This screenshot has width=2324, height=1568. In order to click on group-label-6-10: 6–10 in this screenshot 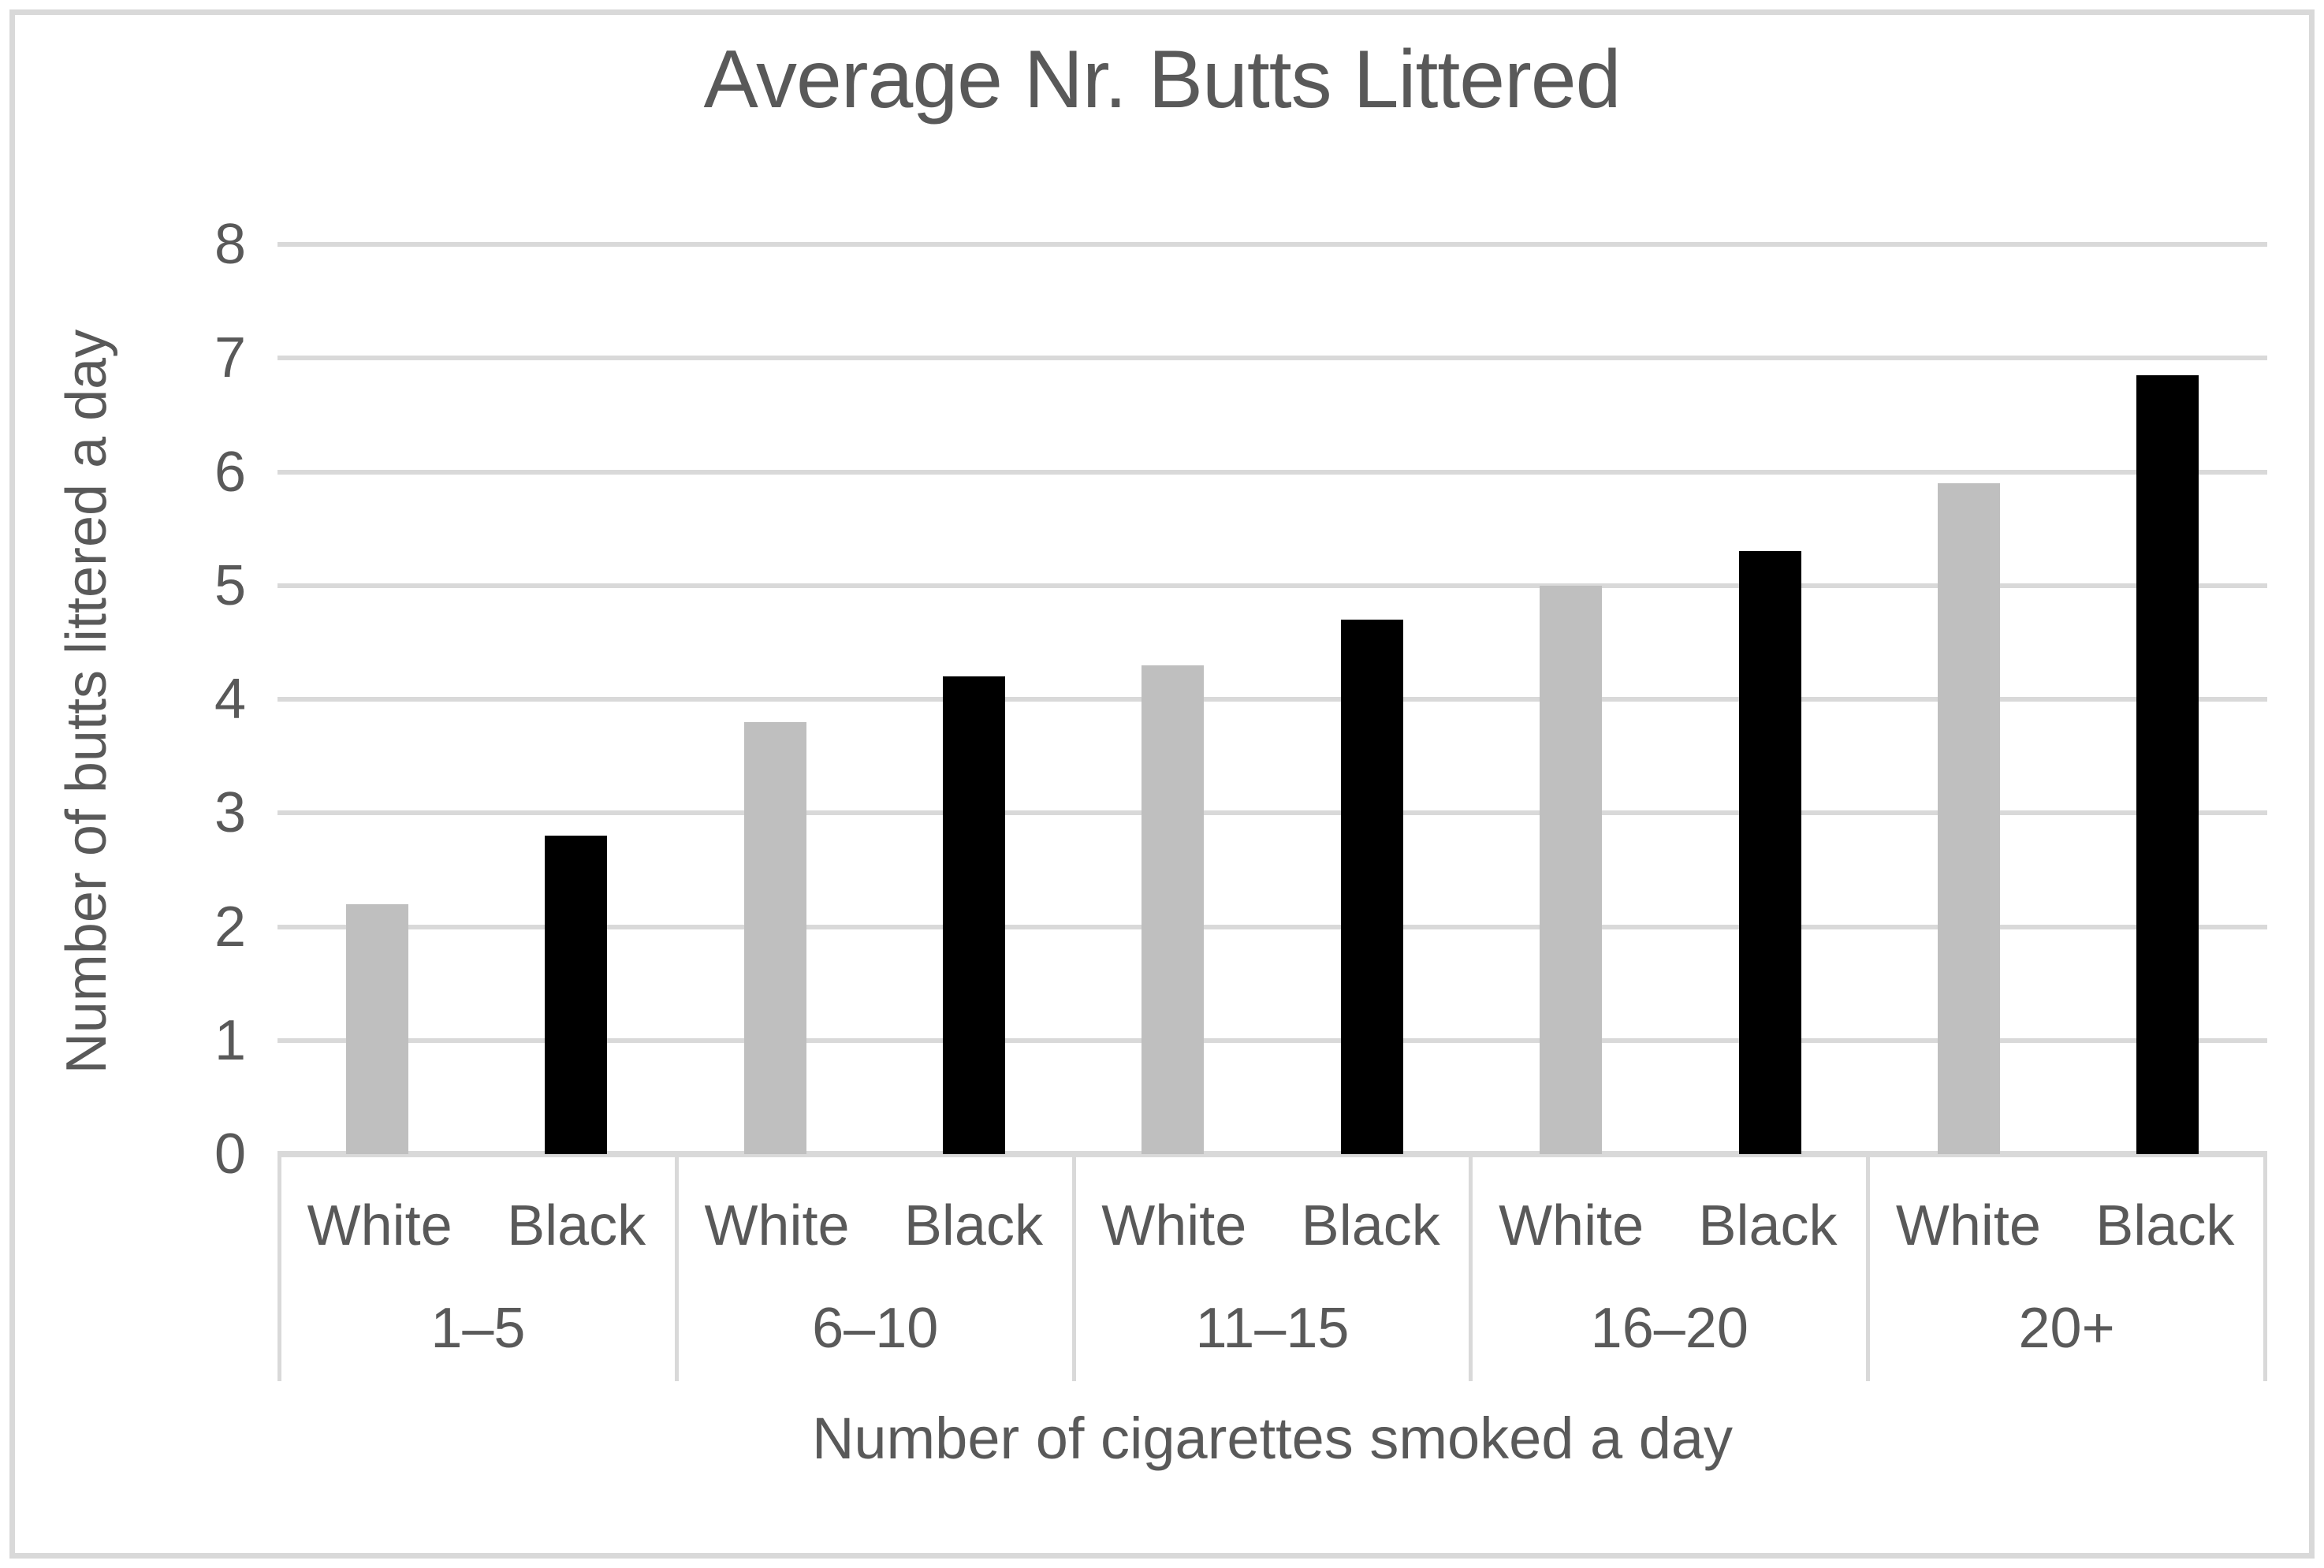, I will do `click(875, 1328)`.